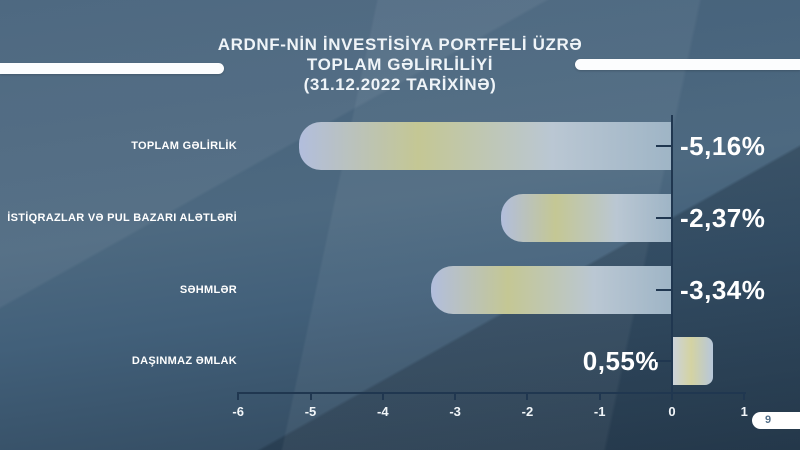 The image size is (800, 450). Describe the element at coordinates (687, 64) in the screenshot. I see `decor-bar-right` at that location.